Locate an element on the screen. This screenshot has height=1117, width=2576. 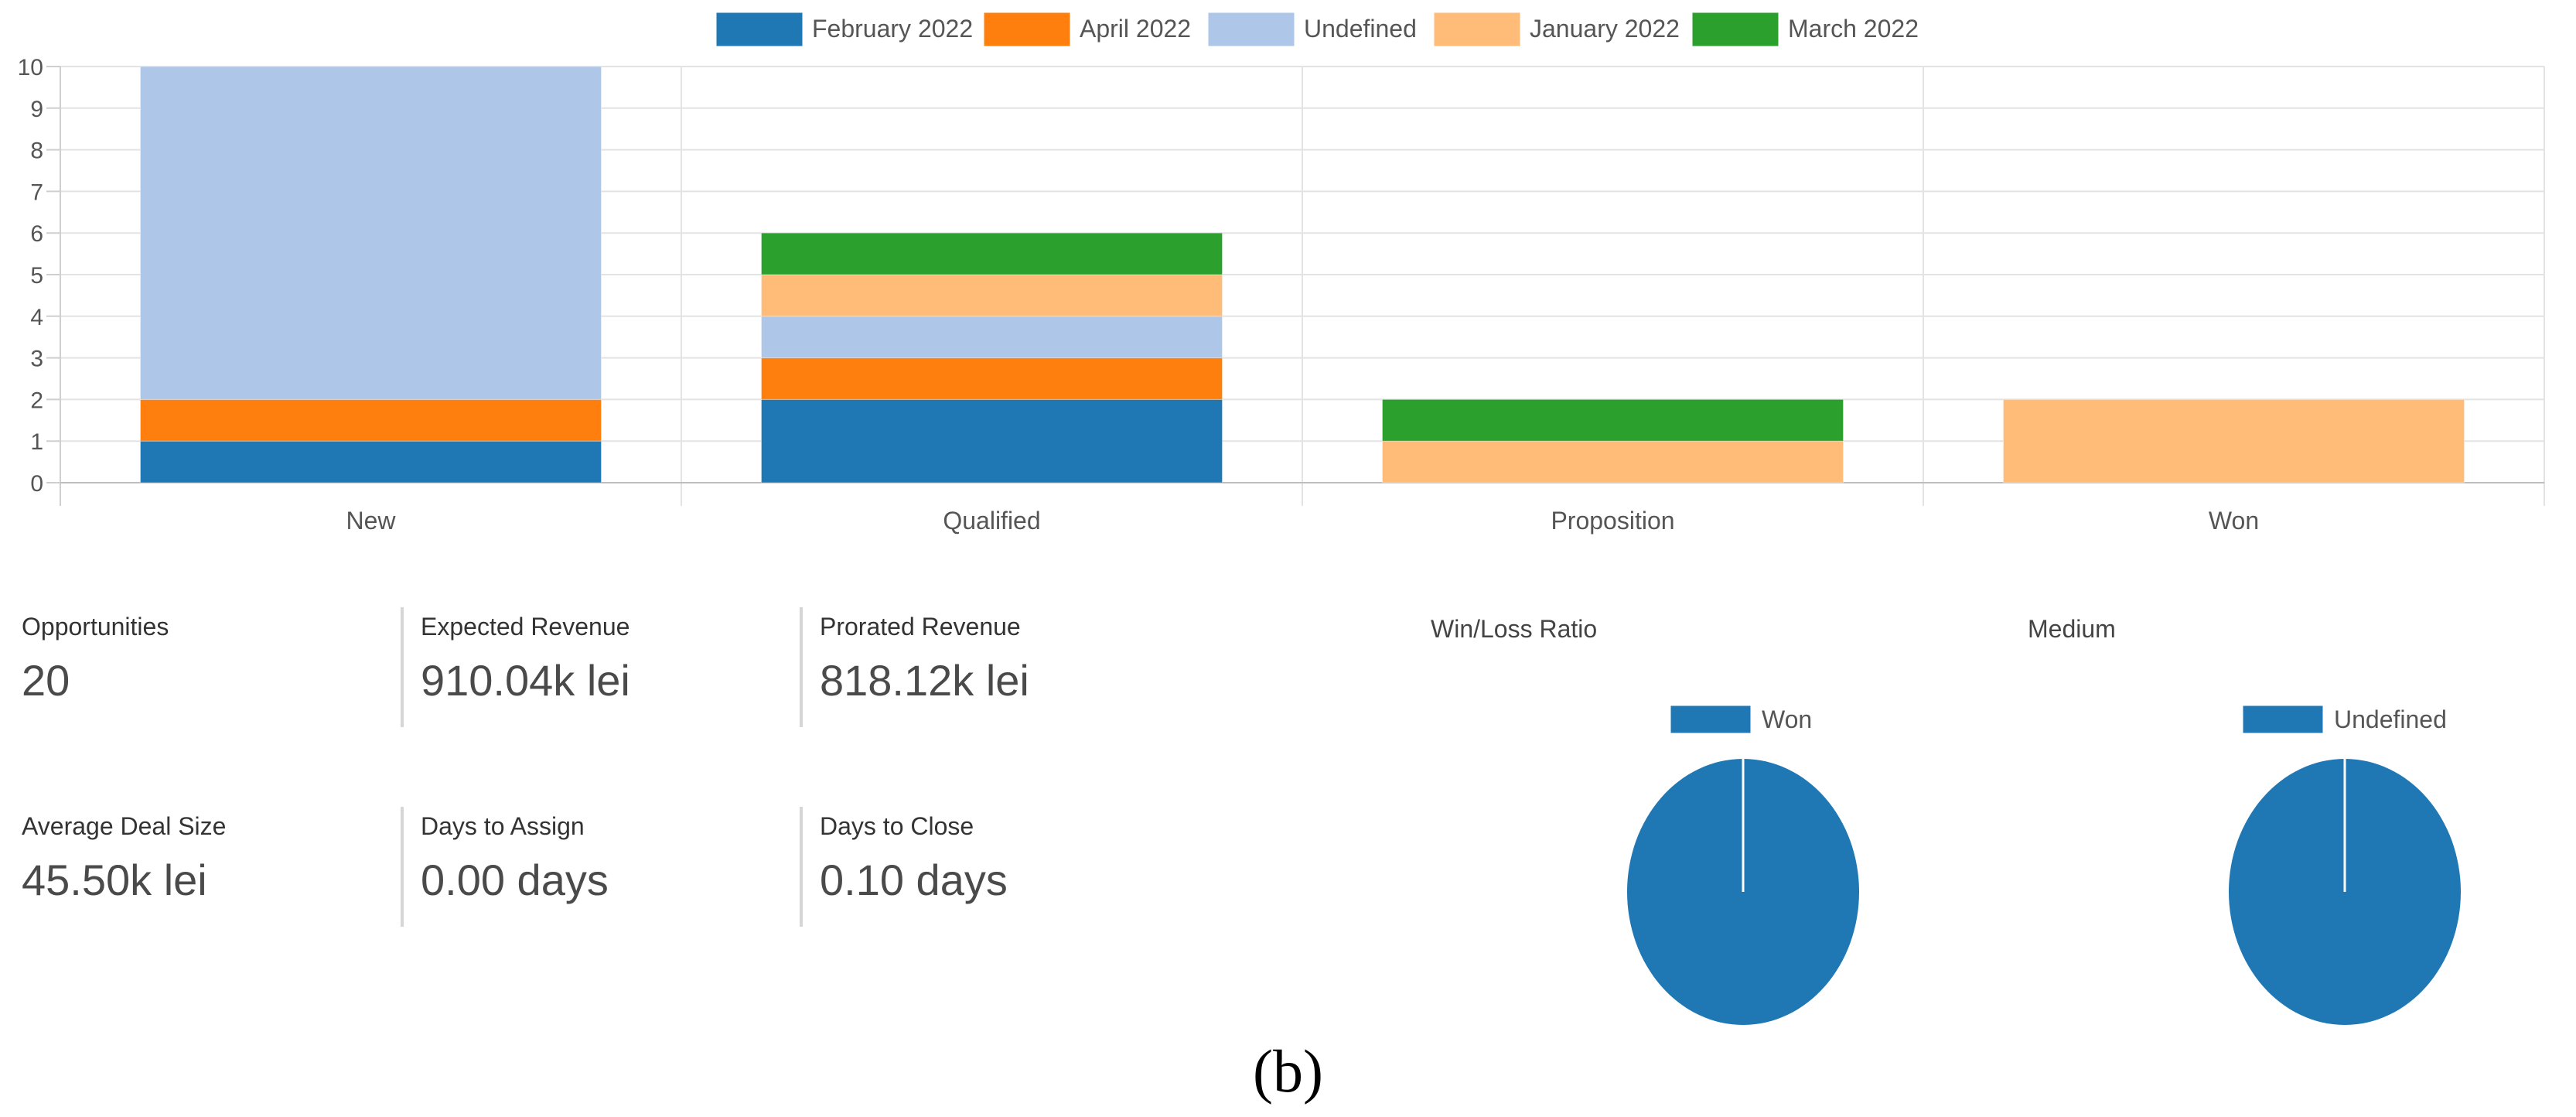
y-tick-label: 1 is located at coordinates (36, 442).